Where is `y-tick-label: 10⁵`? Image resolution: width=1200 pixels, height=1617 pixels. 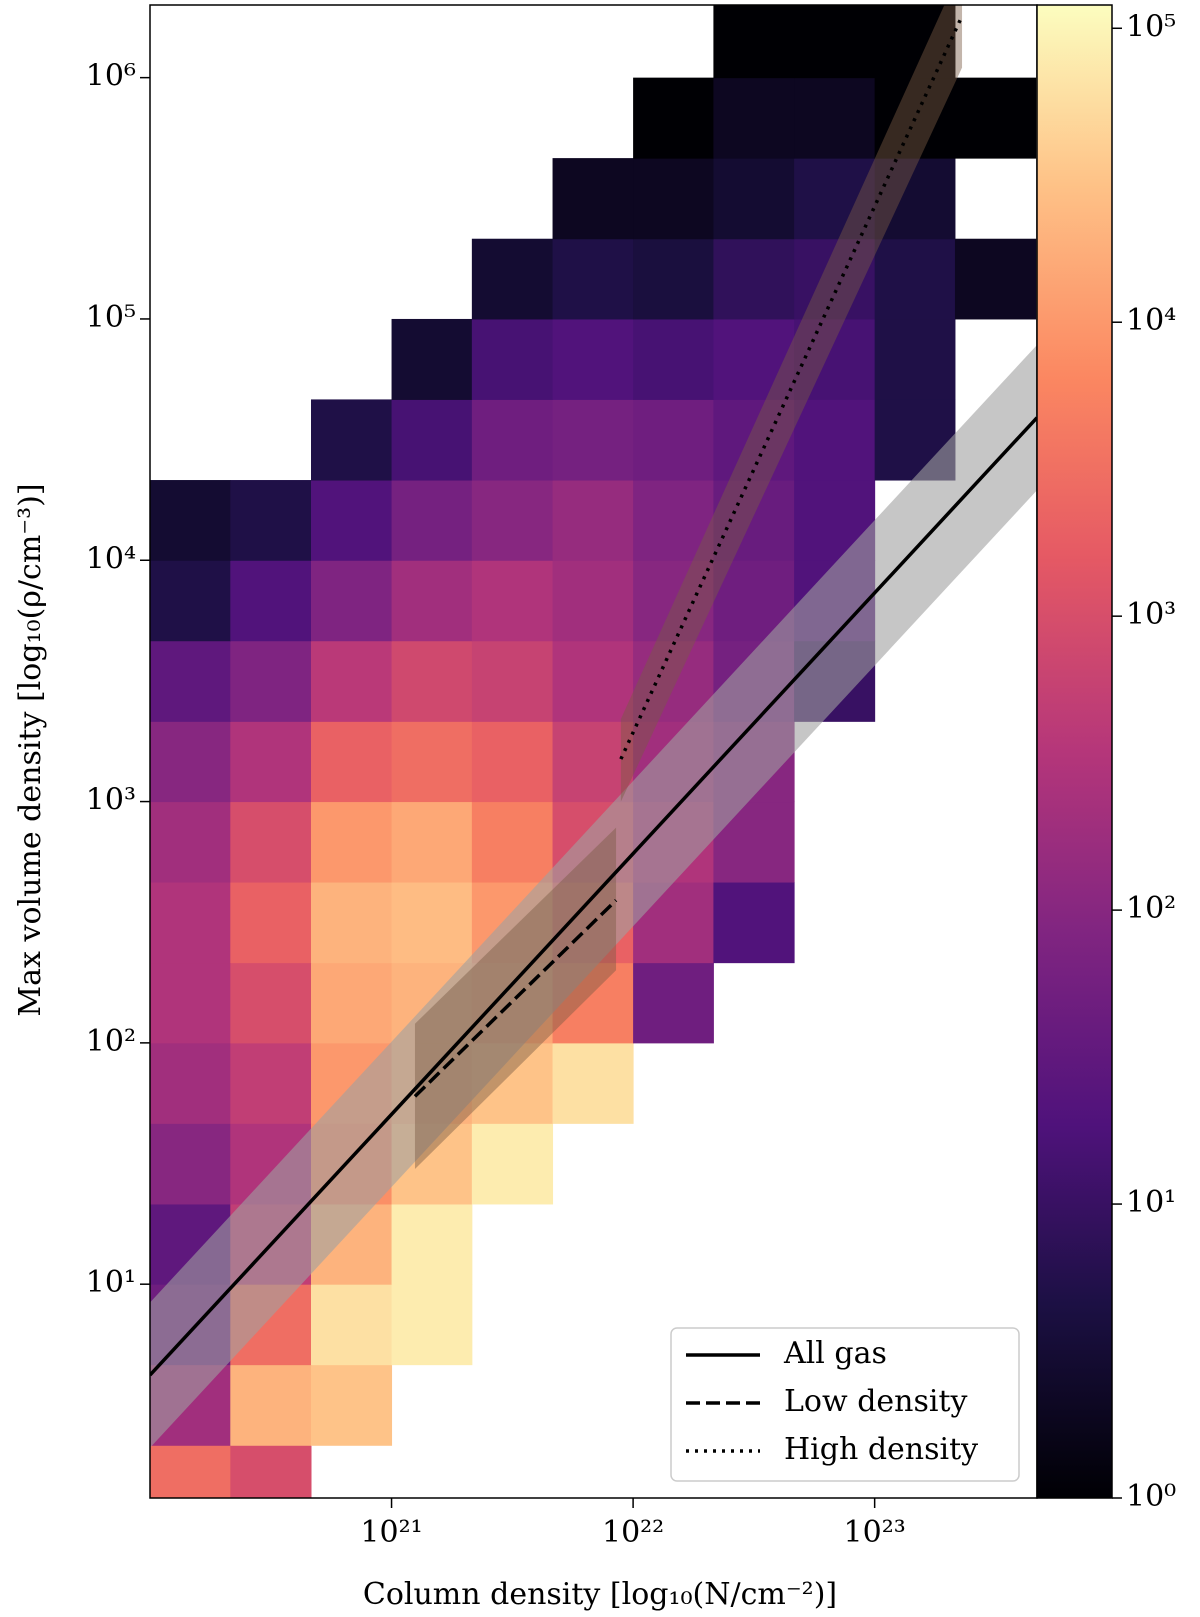
y-tick-label: 10⁵ is located at coordinates (111, 317).